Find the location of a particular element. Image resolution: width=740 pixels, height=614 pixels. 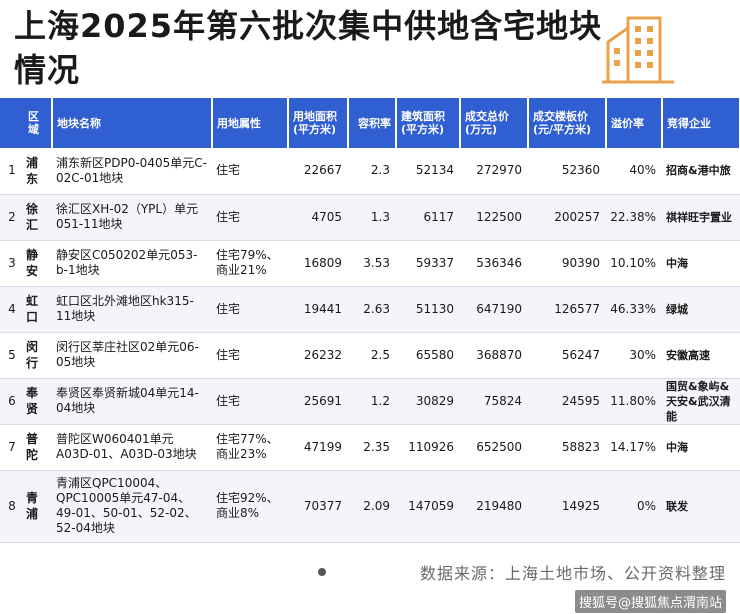

row-area: 70377 is located at coordinates (318, 506).